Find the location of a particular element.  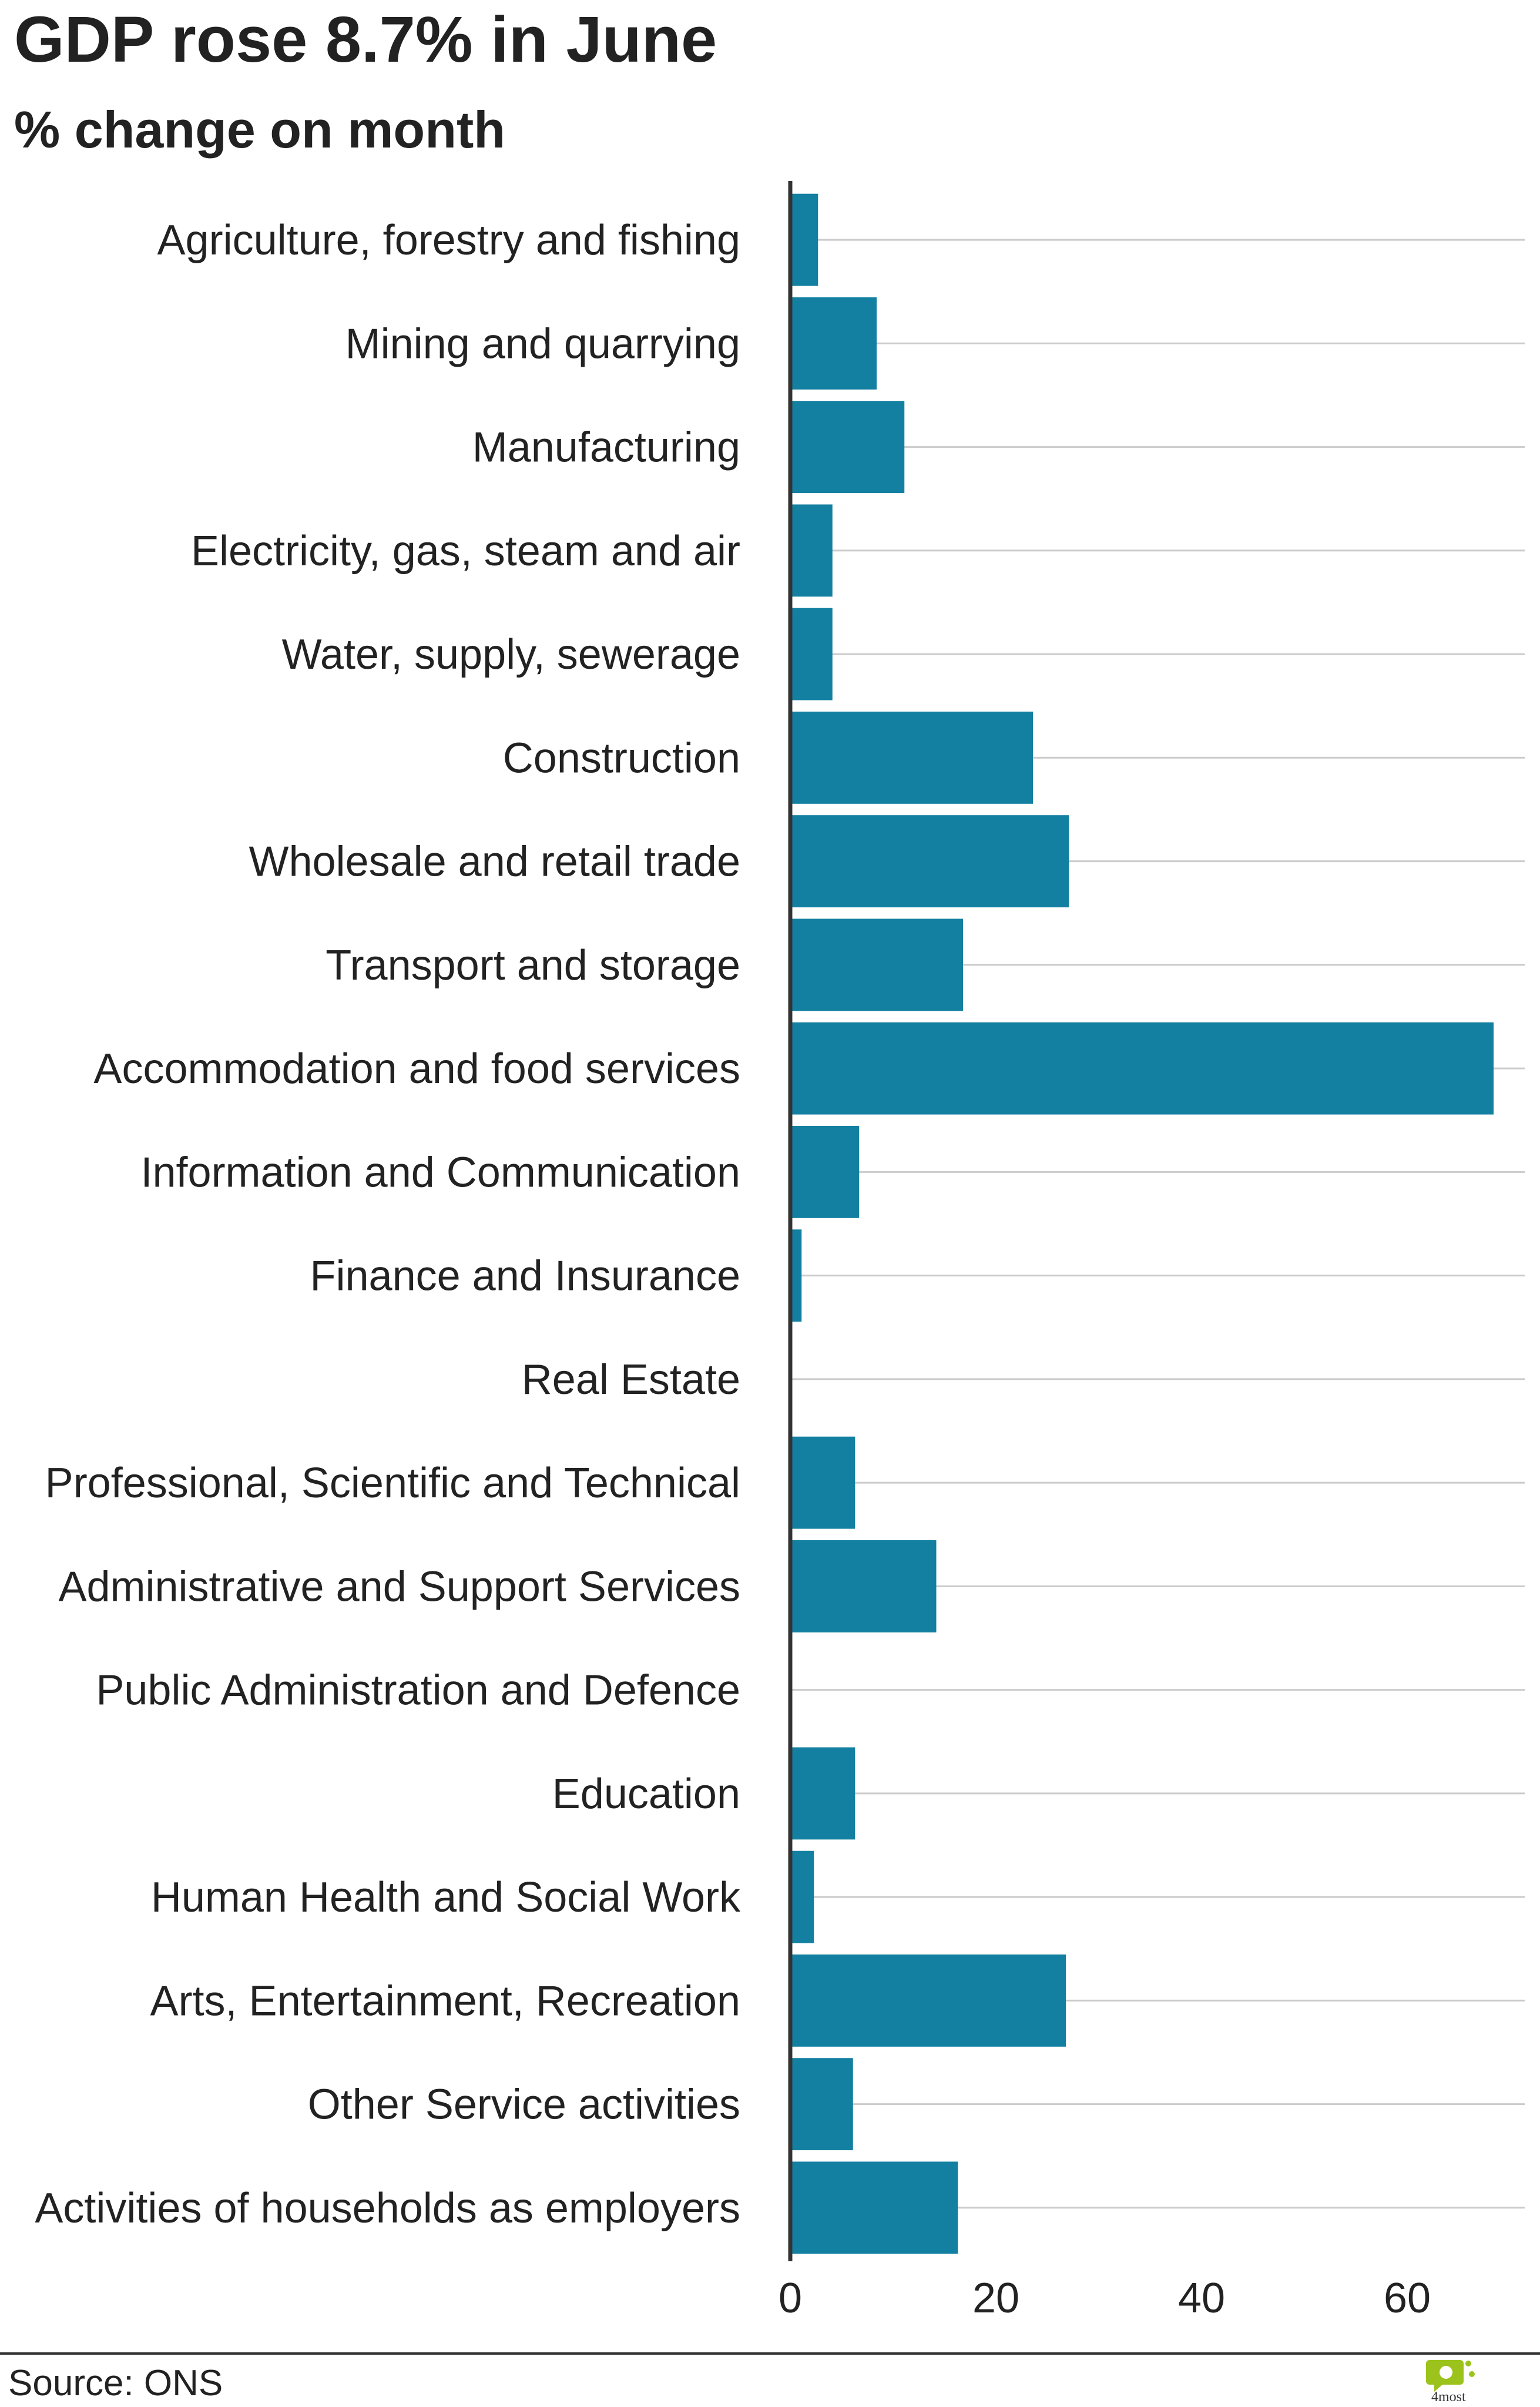

category-label: Transport and storage is located at coordinates (533, 965).